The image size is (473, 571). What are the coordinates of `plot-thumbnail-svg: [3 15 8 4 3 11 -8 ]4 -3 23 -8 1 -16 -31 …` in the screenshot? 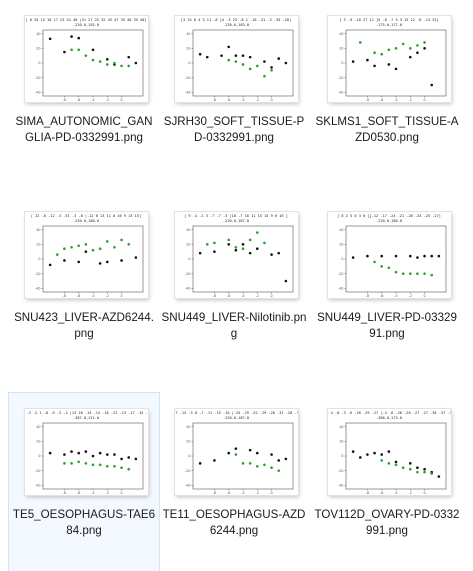 It's located at (237, 60).